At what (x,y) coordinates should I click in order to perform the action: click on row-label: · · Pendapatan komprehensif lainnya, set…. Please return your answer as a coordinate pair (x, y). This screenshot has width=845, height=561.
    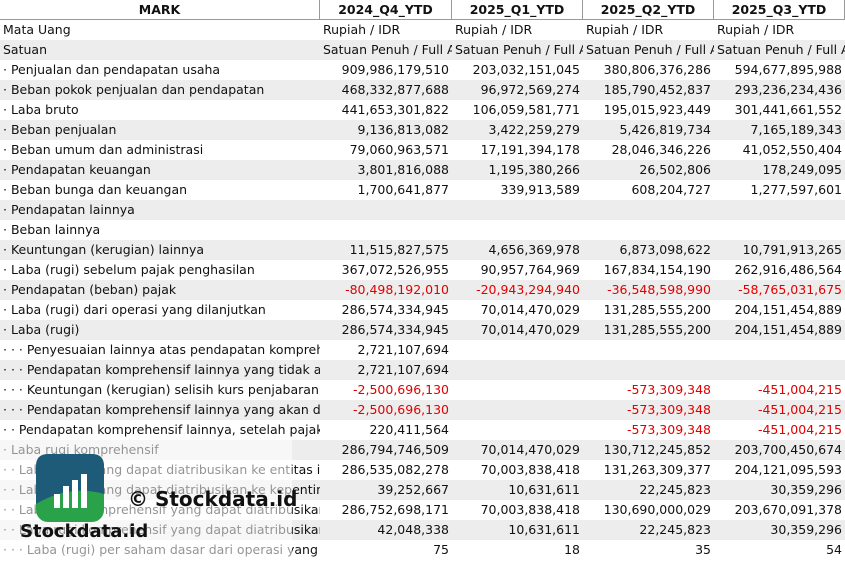
    Looking at the image, I should click on (161, 429).